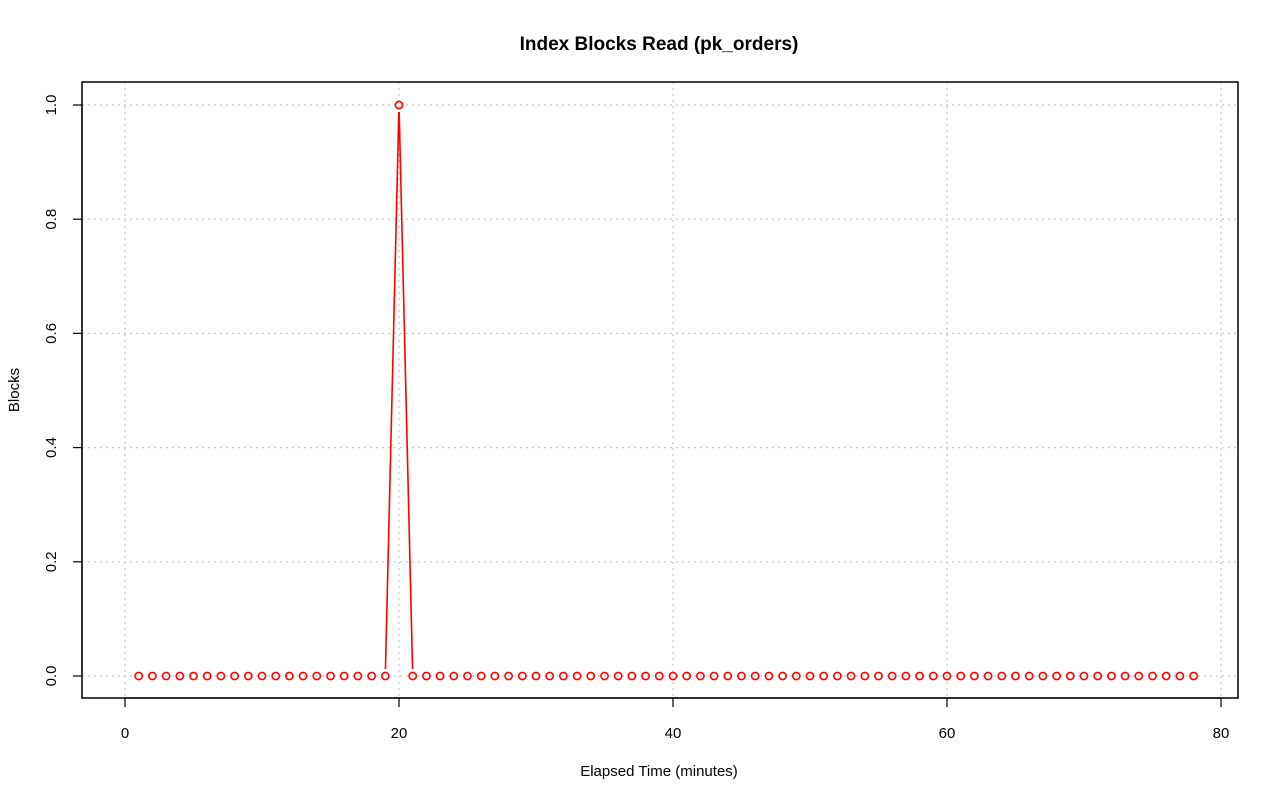 The width and height of the screenshot is (1280, 801). What do you see at coordinates (51, 561) in the screenshot?
I see `y-tick-label: 0.2` at bounding box center [51, 561].